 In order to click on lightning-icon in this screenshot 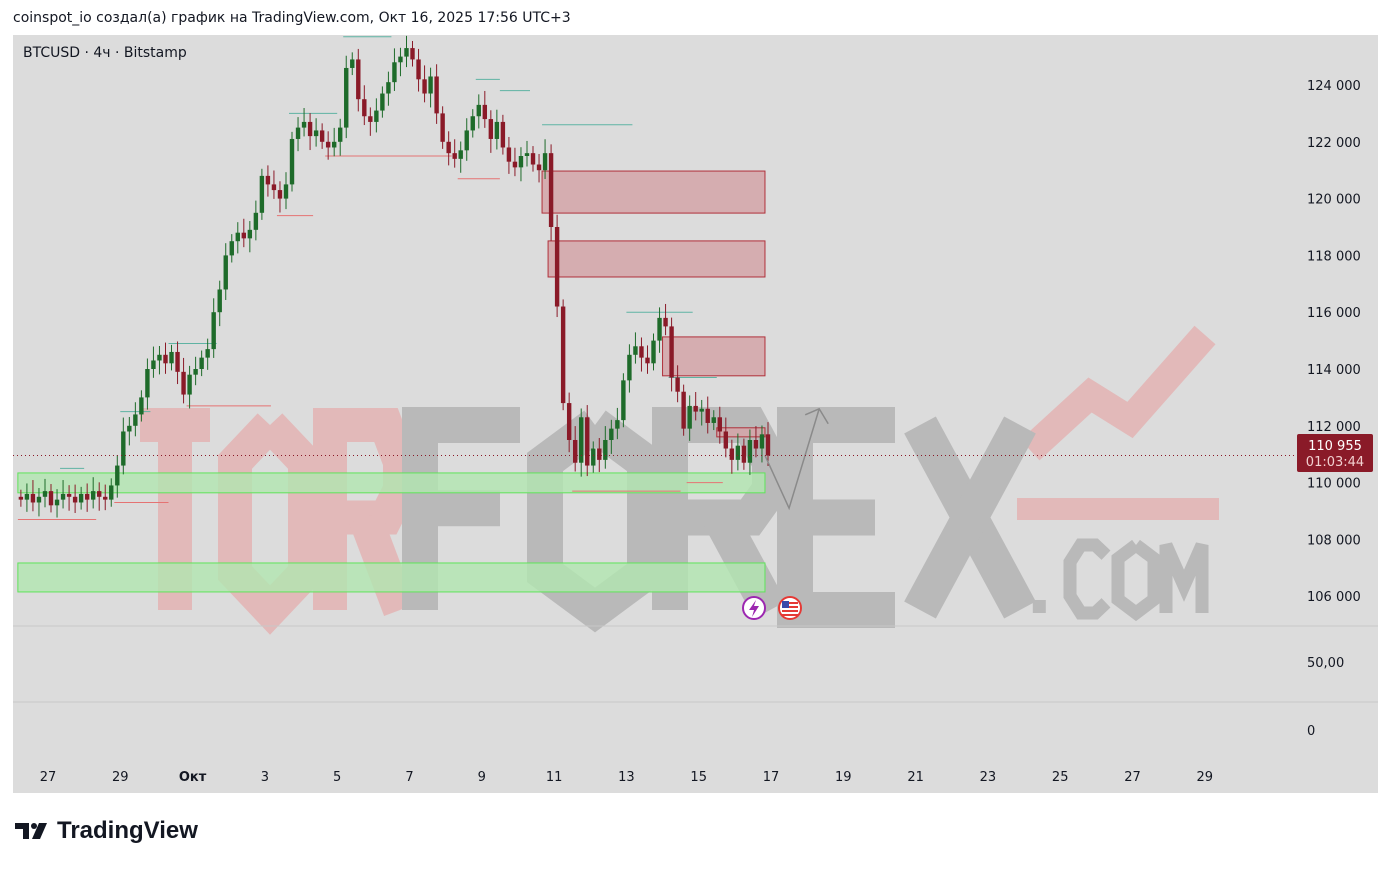, I will do `click(754, 608)`.